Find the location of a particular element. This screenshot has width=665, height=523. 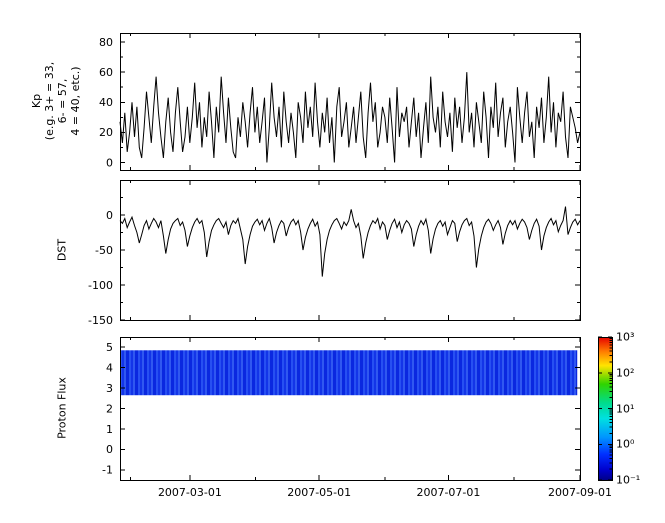

proton-flux-y-tick-label: 3 is located at coordinates (109, 388).